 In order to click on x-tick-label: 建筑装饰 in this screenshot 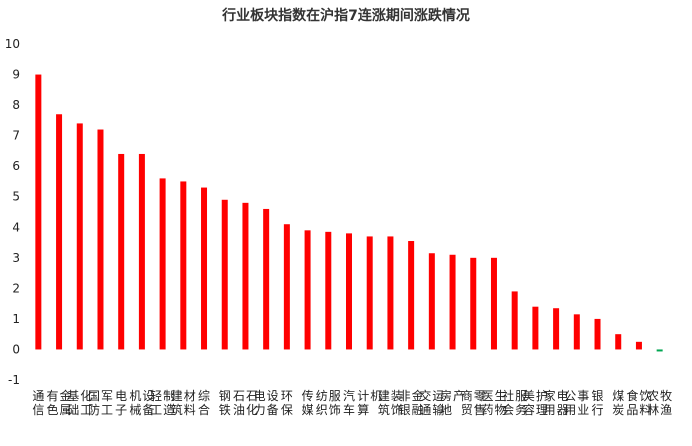, I will do `click(390, 403)`.